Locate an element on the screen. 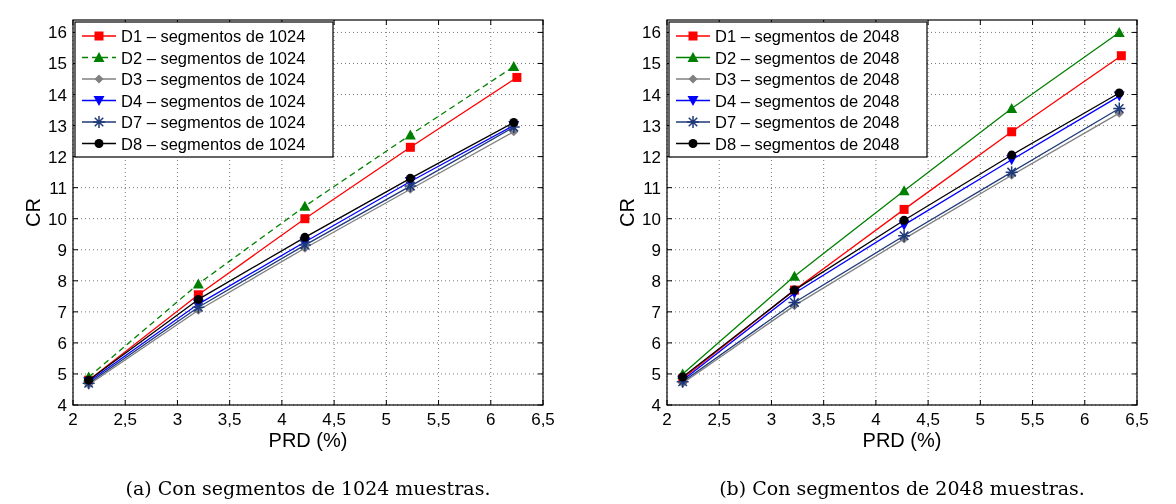 Image resolution: width=1176 pixels, height=504 pixels. legend-label: D7 – segmentos de 2048 is located at coordinates (807, 122).